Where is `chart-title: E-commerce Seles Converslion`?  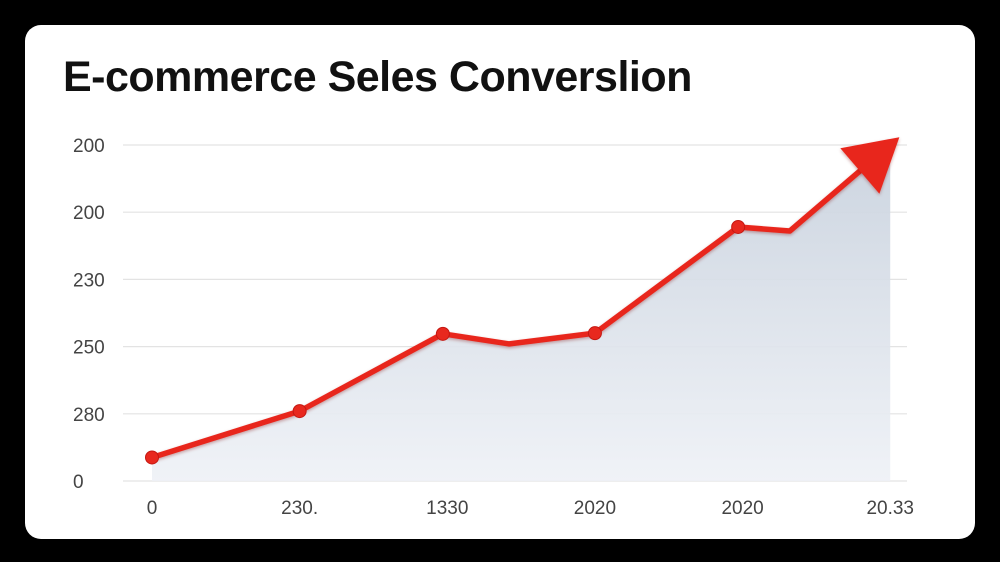
chart-title: E-commerce Seles Converslion is located at coordinates (377, 77).